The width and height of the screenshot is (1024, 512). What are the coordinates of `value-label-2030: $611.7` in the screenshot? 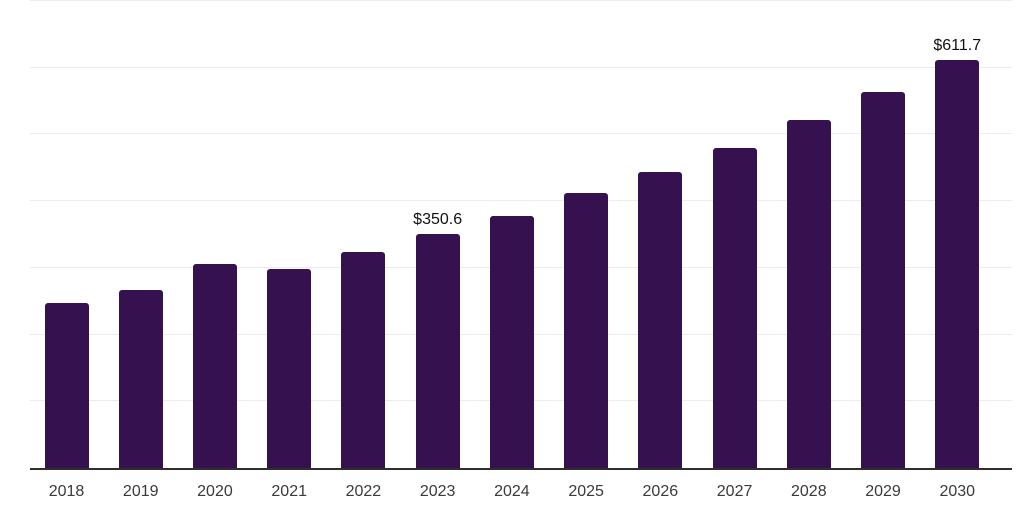 It's located at (957, 45).